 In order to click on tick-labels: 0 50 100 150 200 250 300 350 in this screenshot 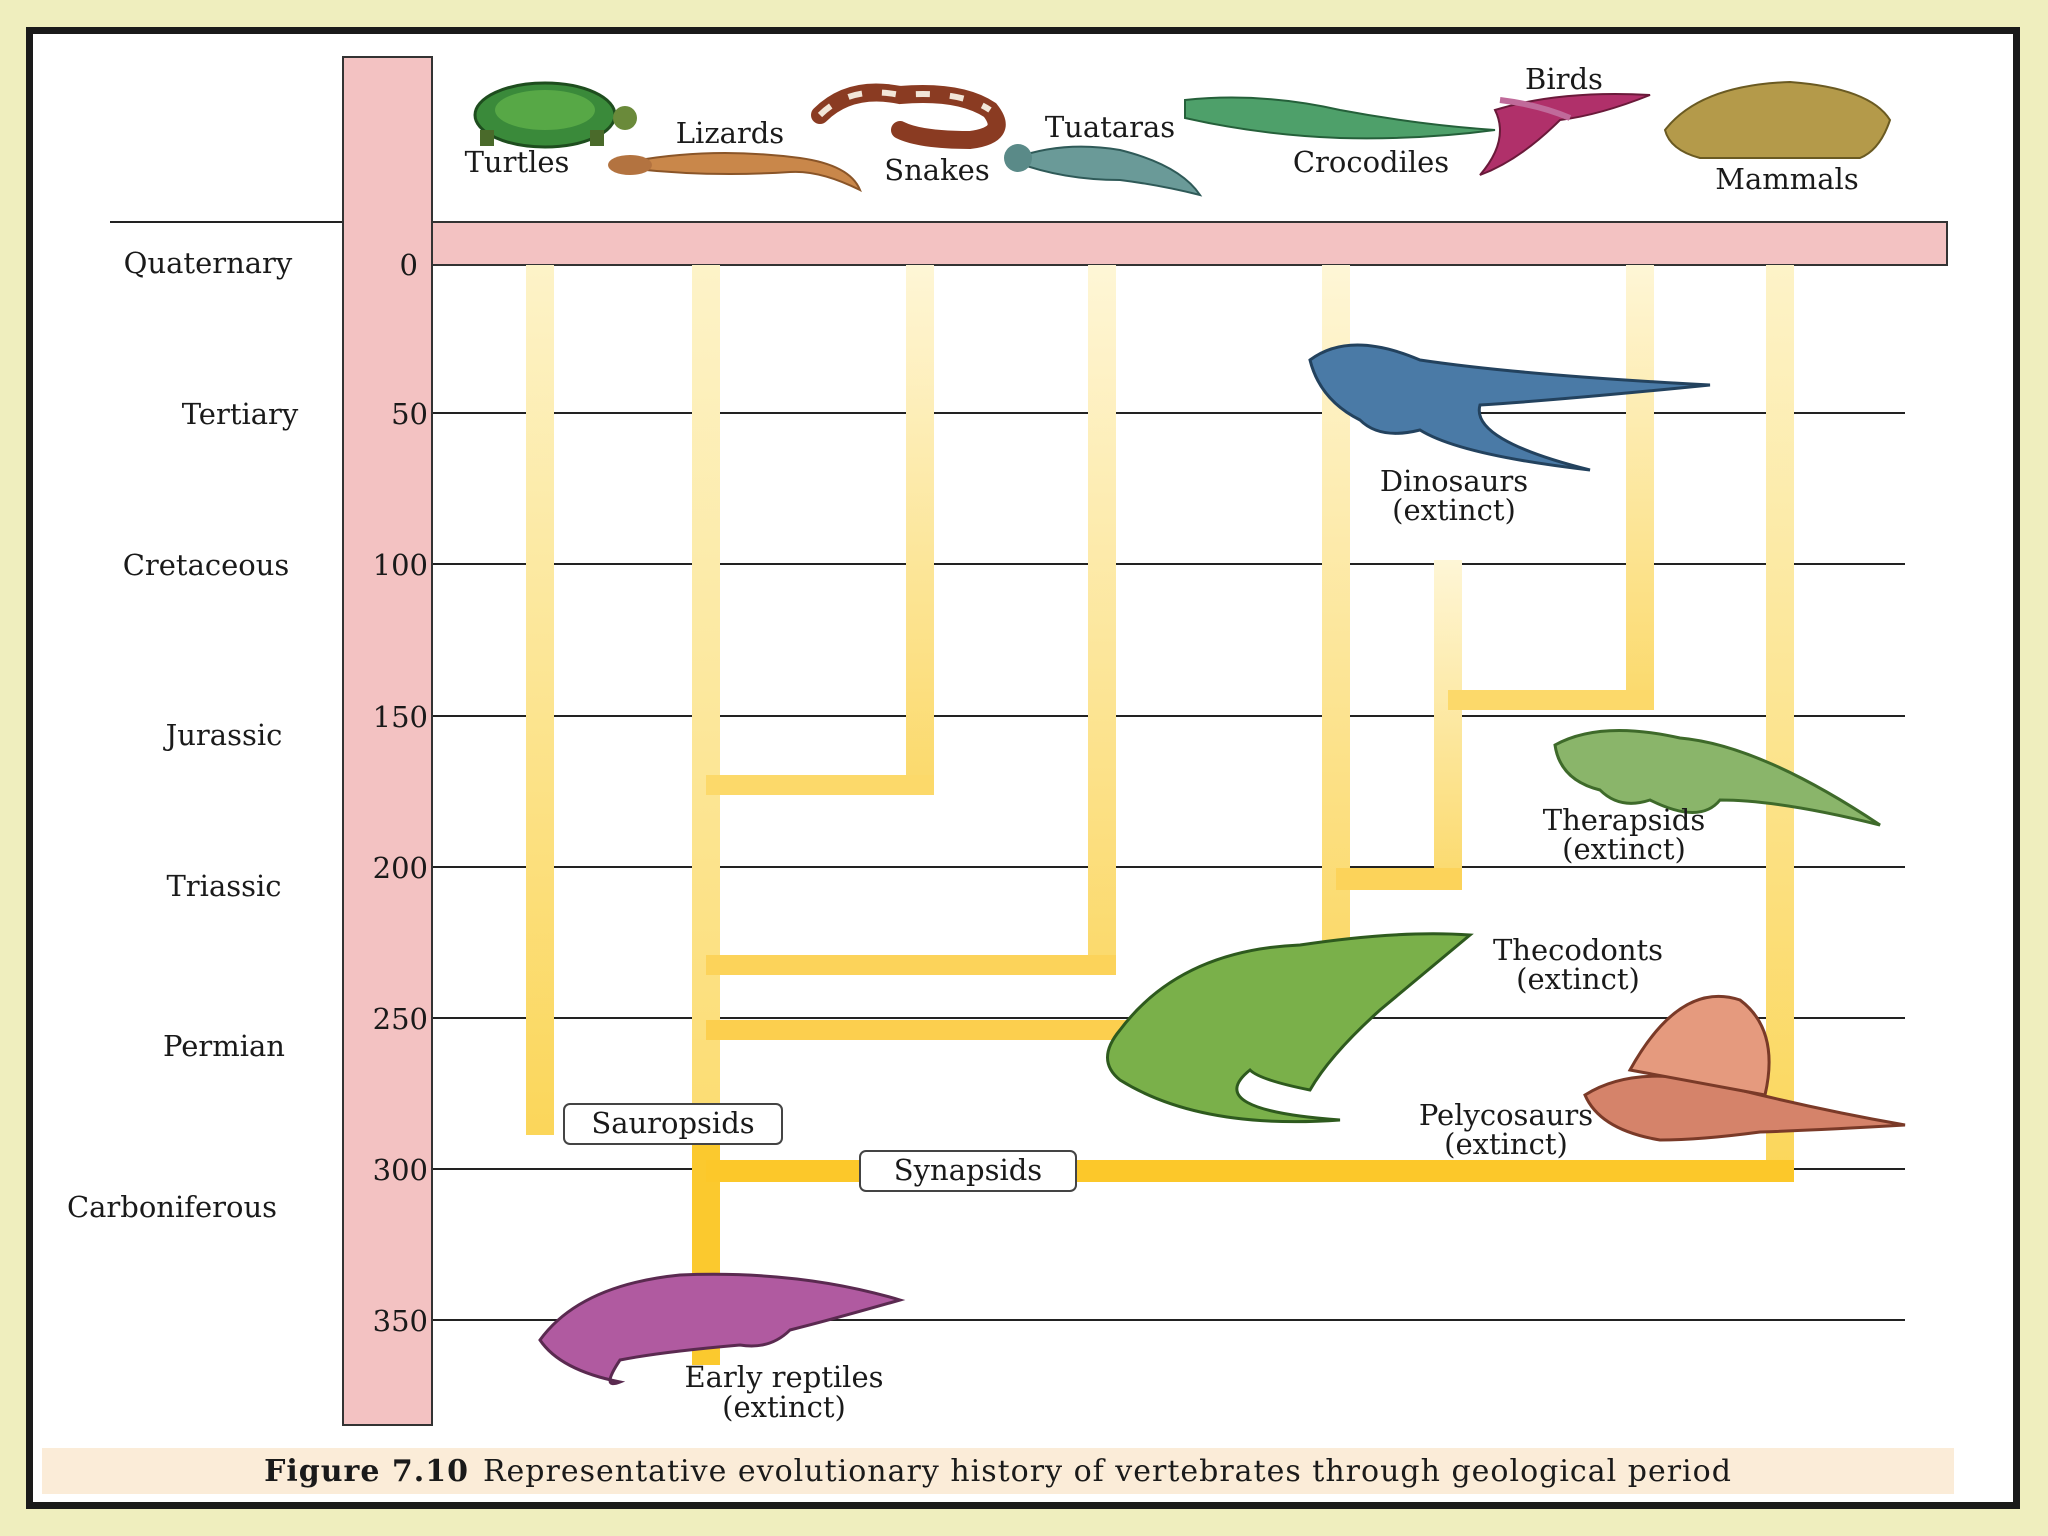, I will do `click(400, 793)`.